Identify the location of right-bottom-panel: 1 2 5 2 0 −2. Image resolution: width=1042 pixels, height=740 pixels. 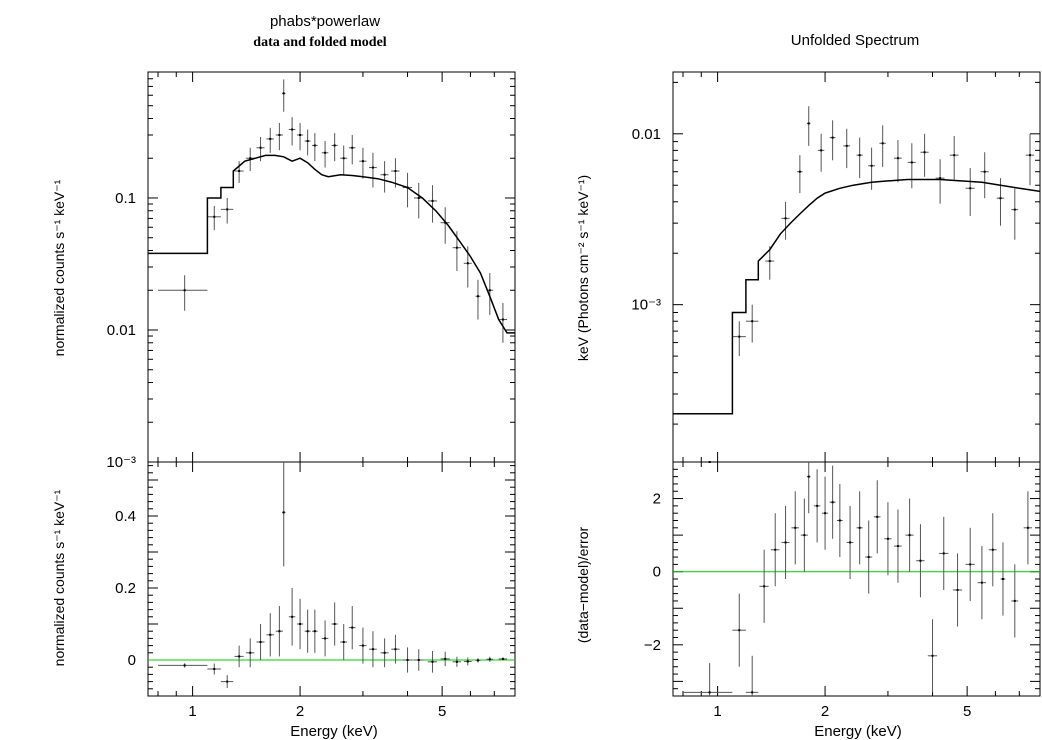
(842, 590).